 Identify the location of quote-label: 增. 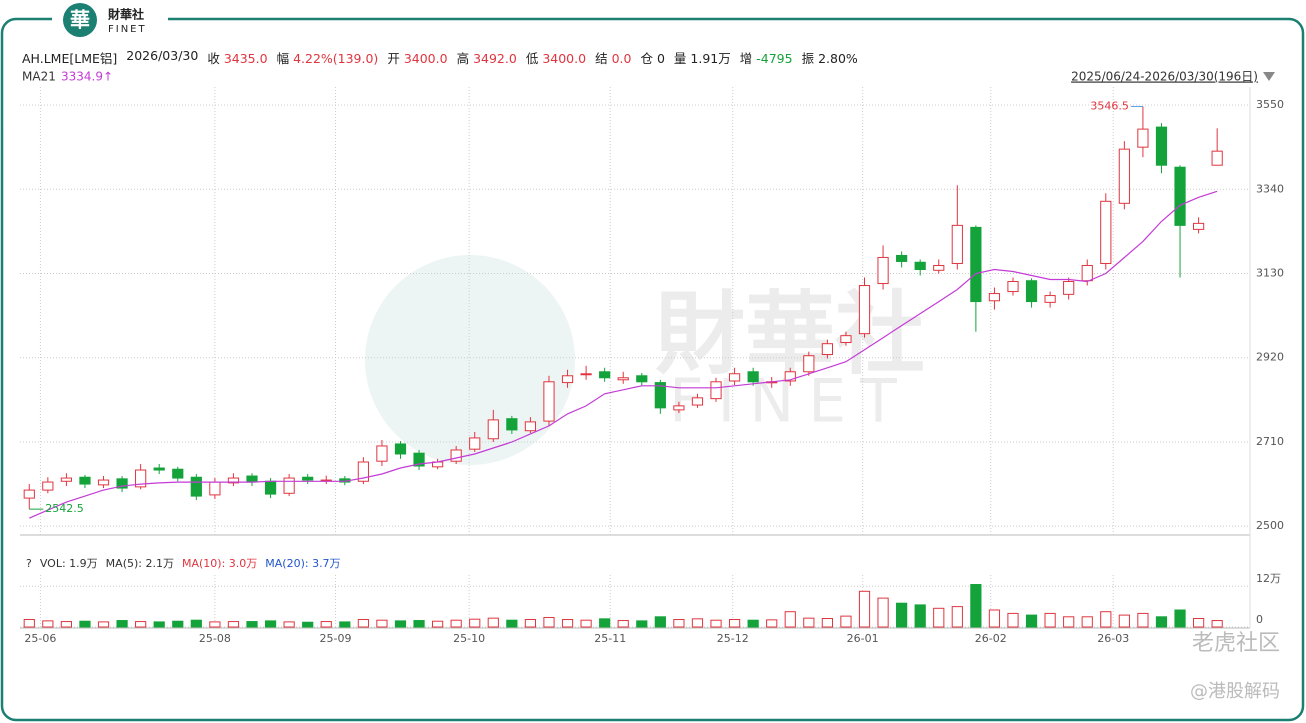
(746, 58).